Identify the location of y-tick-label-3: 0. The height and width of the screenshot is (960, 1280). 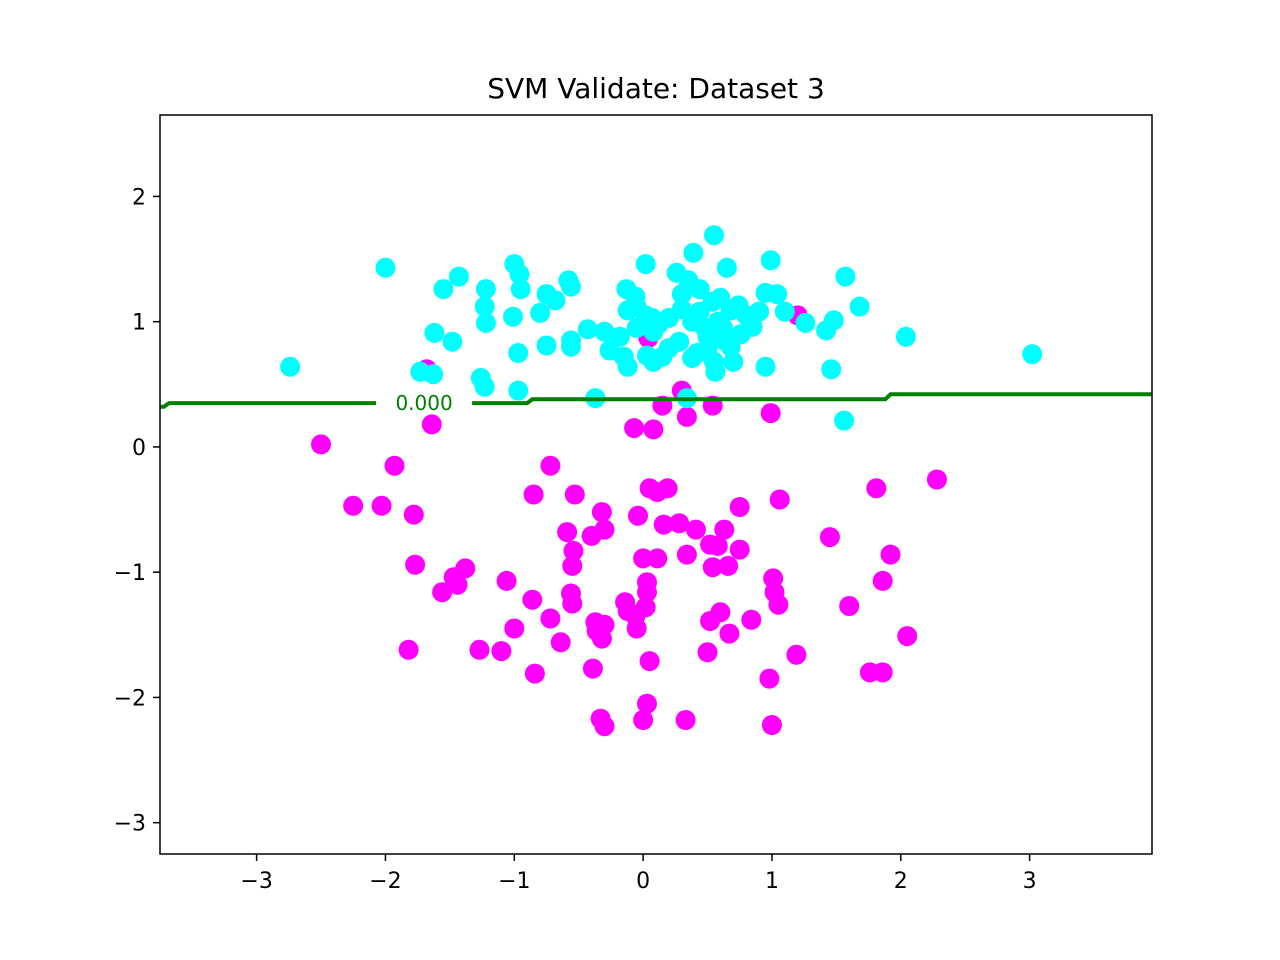
(139, 448).